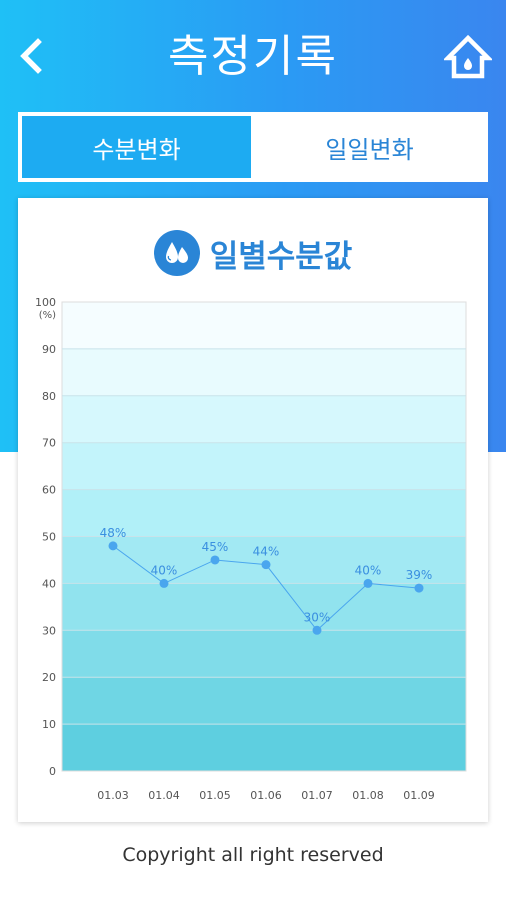 The image size is (506, 900). Describe the element at coordinates (113, 795) in the screenshot. I see `x-tick-label: 01.03` at that location.